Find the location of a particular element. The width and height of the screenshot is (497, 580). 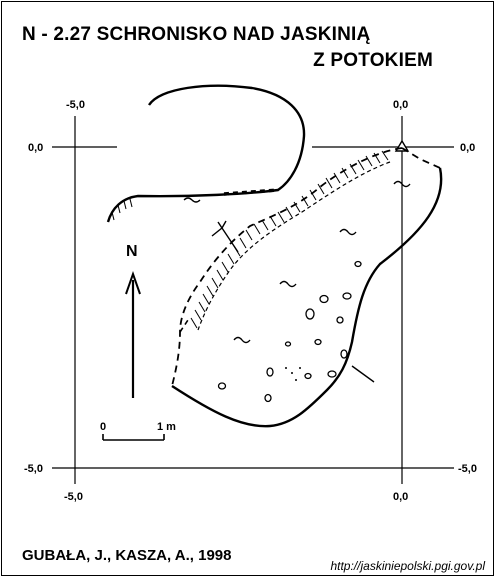

source-url: http://jaskiniepolski.pgi.gov.pl is located at coordinates (407, 566).